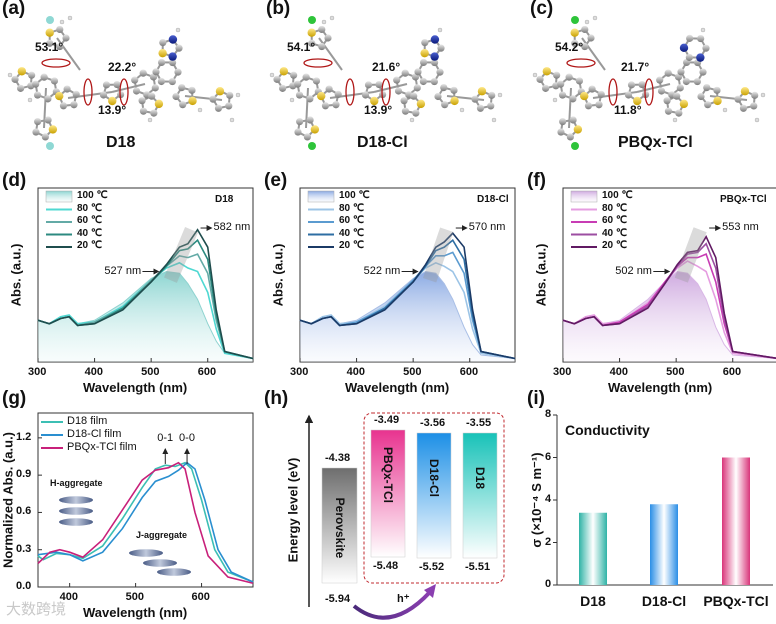  What do you see at coordinates (338, 599) in the screenshot?
I see `homo-value: -5.94` at bounding box center [338, 599].